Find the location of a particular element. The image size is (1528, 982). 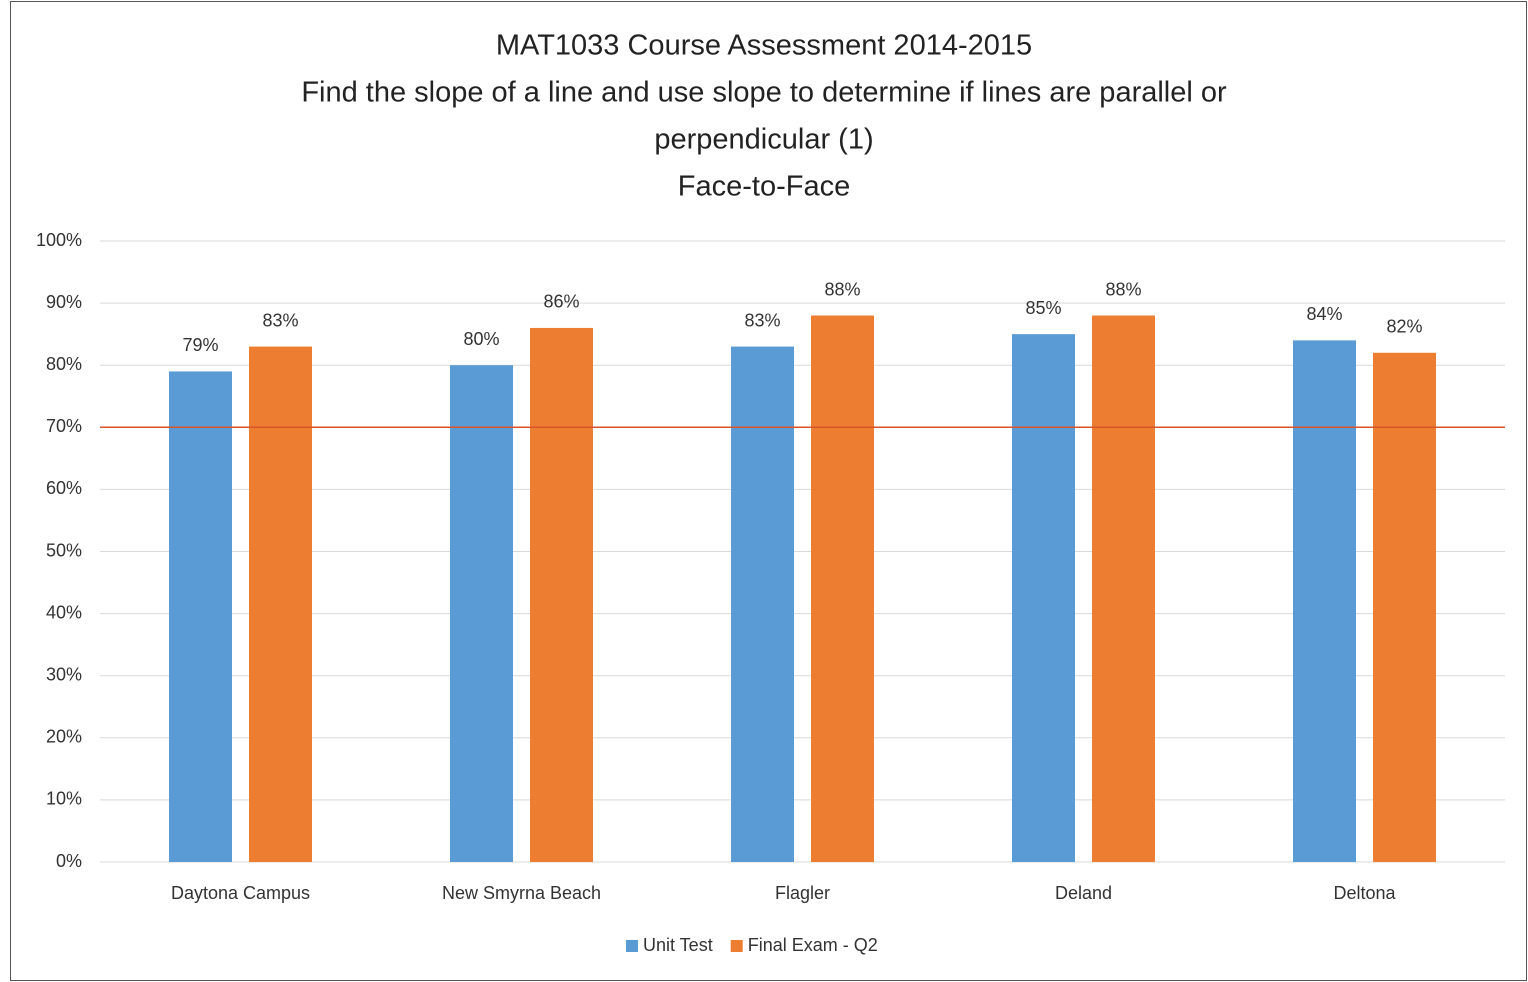

y-tick-label: 20% is located at coordinates (64, 737).